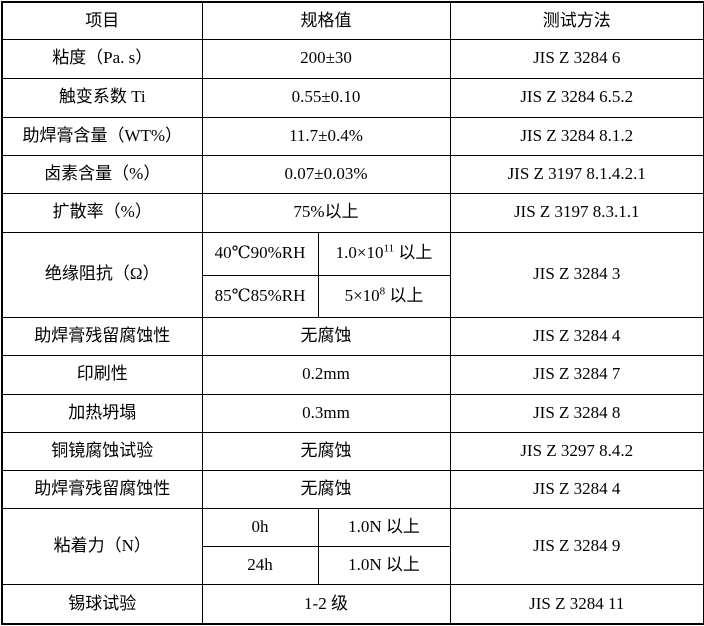  What do you see at coordinates (576, 136) in the screenshot?
I see `method-cell: JIS Z 3284 8.1.2` at bounding box center [576, 136].